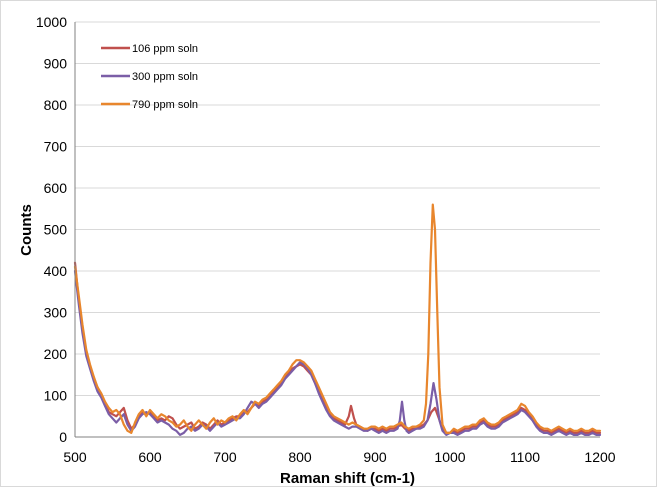 The width and height of the screenshot is (657, 487). What do you see at coordinates (300, 457) in the screenshot?
I see `x-tick-label: 800` at bounding box center [300, 457].